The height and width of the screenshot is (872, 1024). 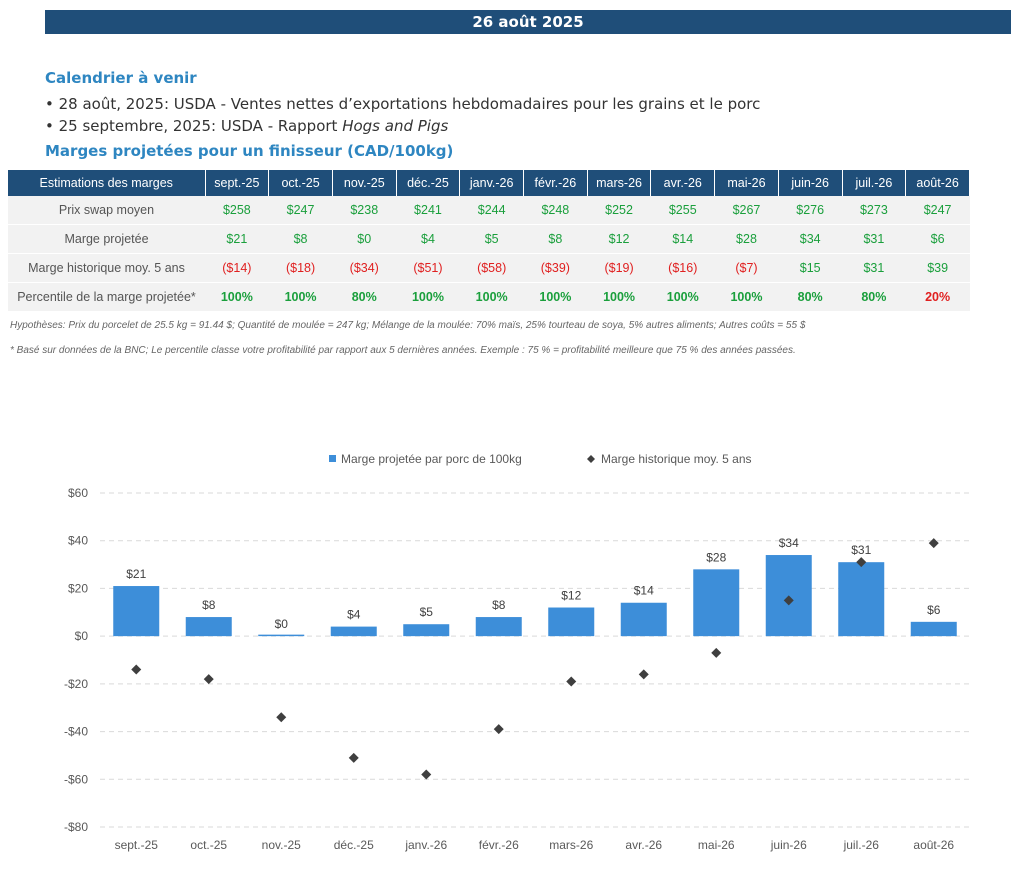 I want to click on y-tick-label: -$60, so click(x=76, y=779).